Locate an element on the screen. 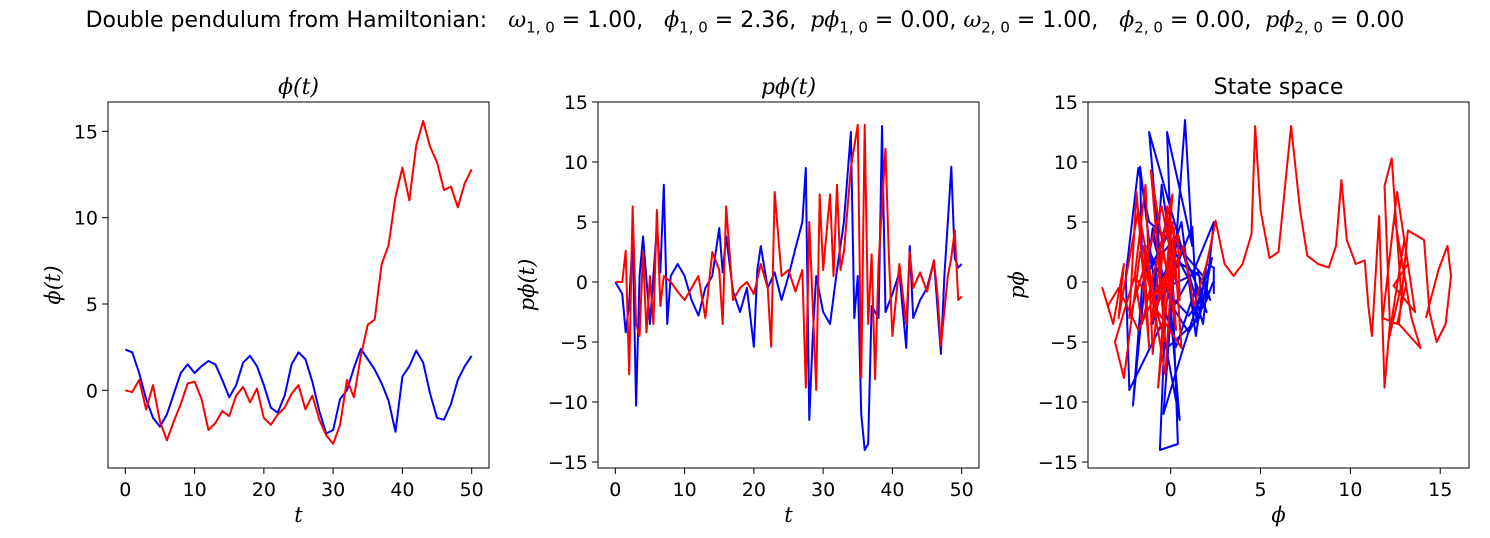 The width and height of the screenshot is (1490, 538). y-axis-label: pϕ is located at coordinates (1017, 285).